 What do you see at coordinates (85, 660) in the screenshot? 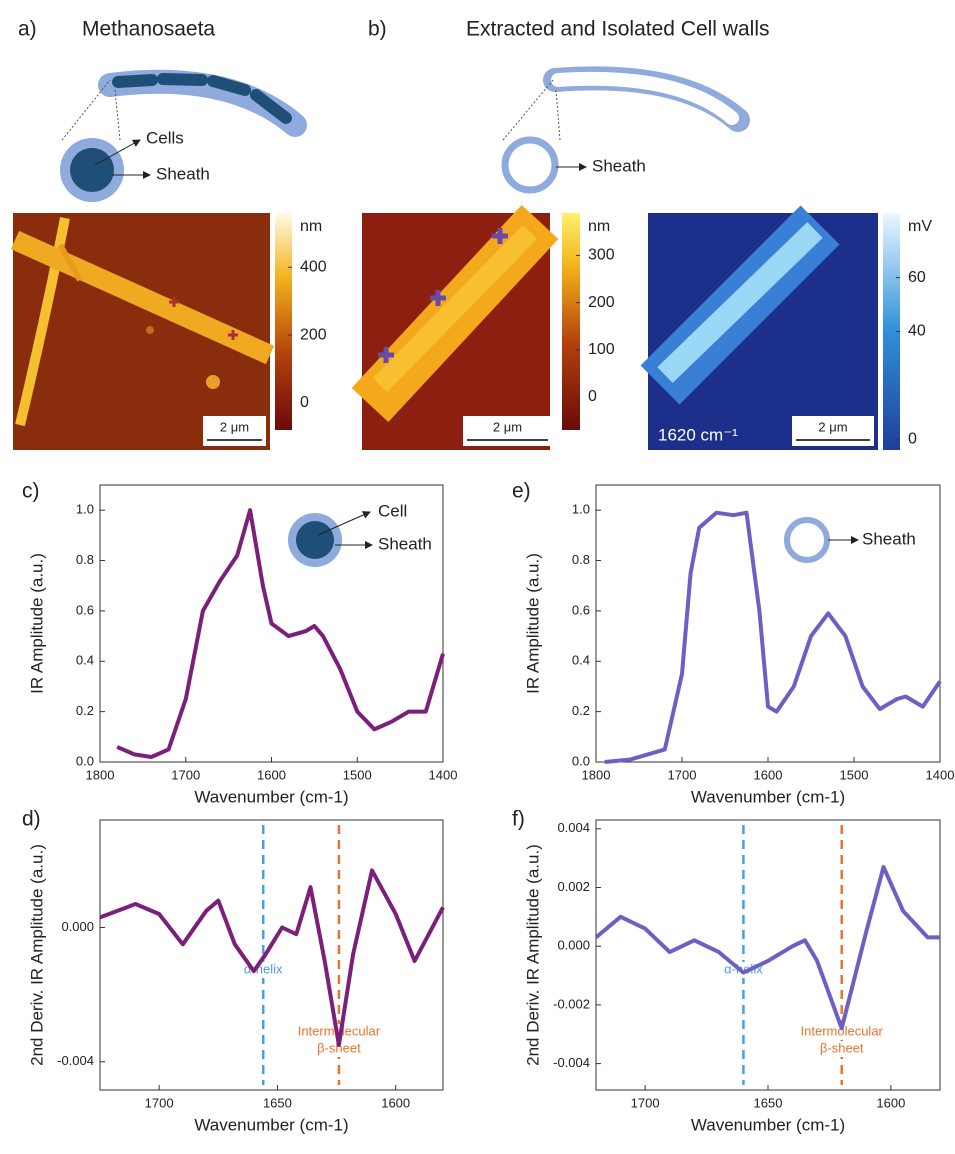
I see `y-tick-label: 0.4` at bounding box center [85, 660].